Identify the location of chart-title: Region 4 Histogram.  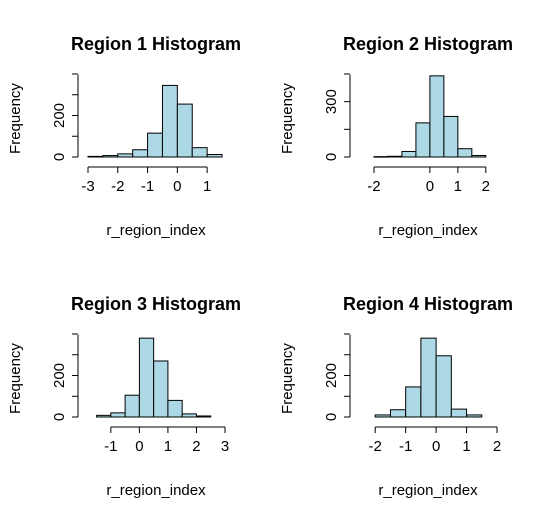
(428, 304).